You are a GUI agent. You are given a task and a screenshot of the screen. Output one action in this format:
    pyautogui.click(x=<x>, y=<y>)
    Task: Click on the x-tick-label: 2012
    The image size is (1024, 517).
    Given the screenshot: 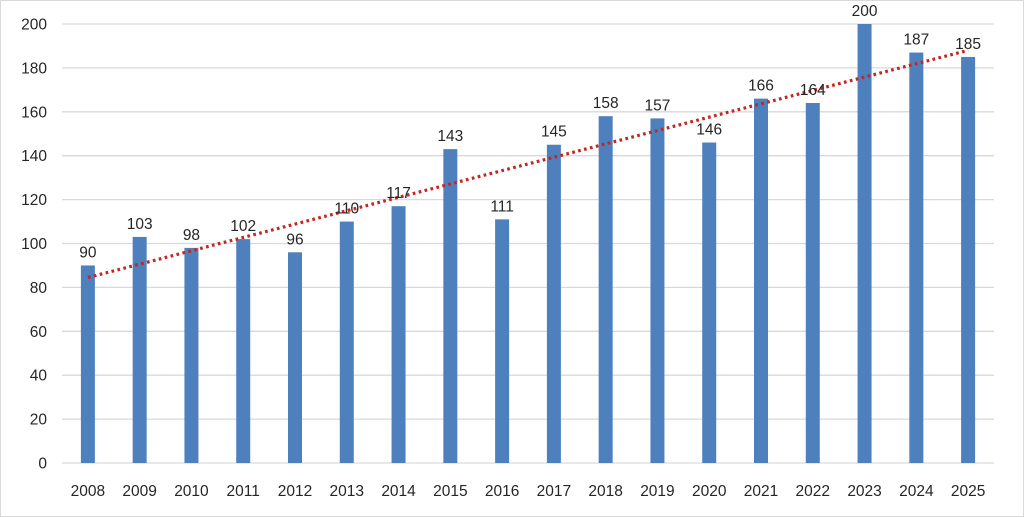 What is the action you would take?
    pyautogui.click(x=295, y=491)
    